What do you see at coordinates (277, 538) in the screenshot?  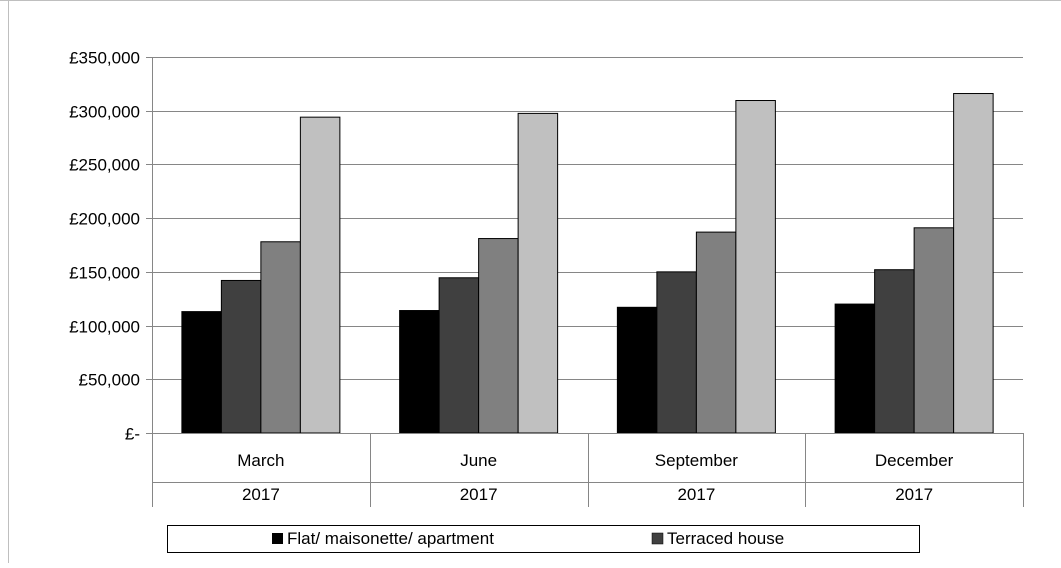 I see `legend-swatch-flat` at bounding box center [277, 538].